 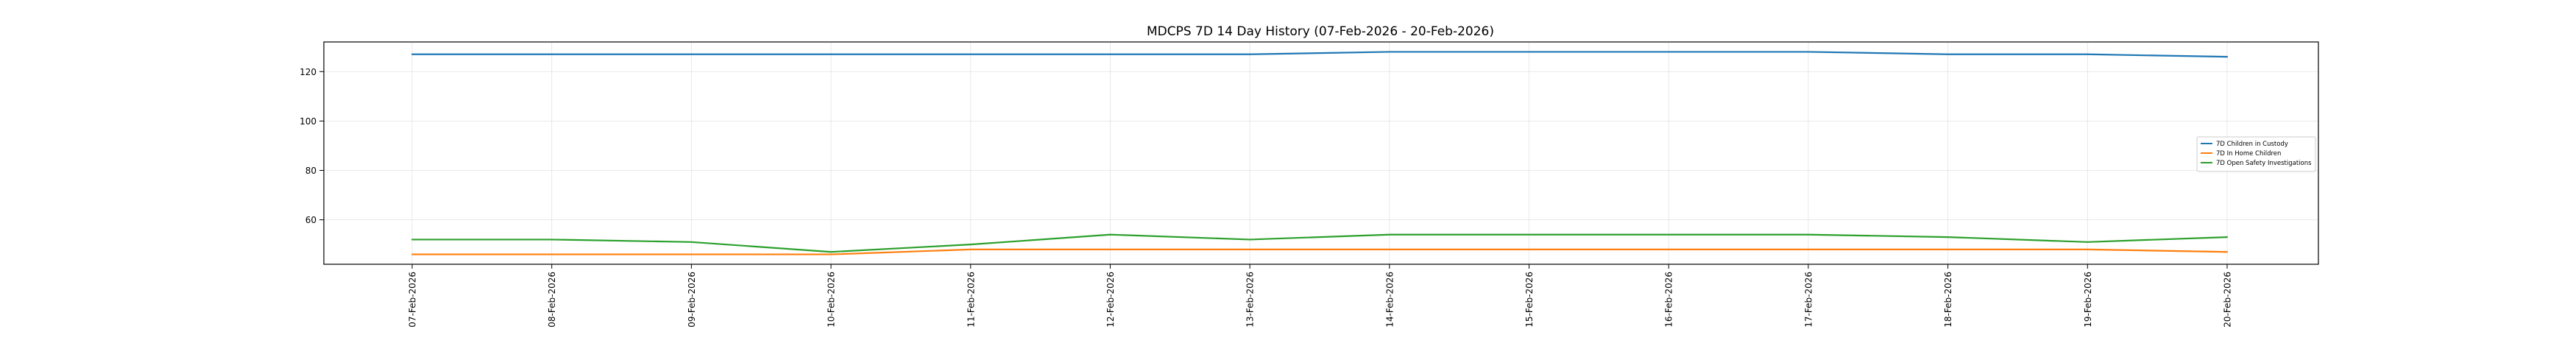 What do you see at coordinates (1669, 300) in the screenshot?
I see `x-tick-label: 16-Feb-2026` at bounding box center [1669, 300].